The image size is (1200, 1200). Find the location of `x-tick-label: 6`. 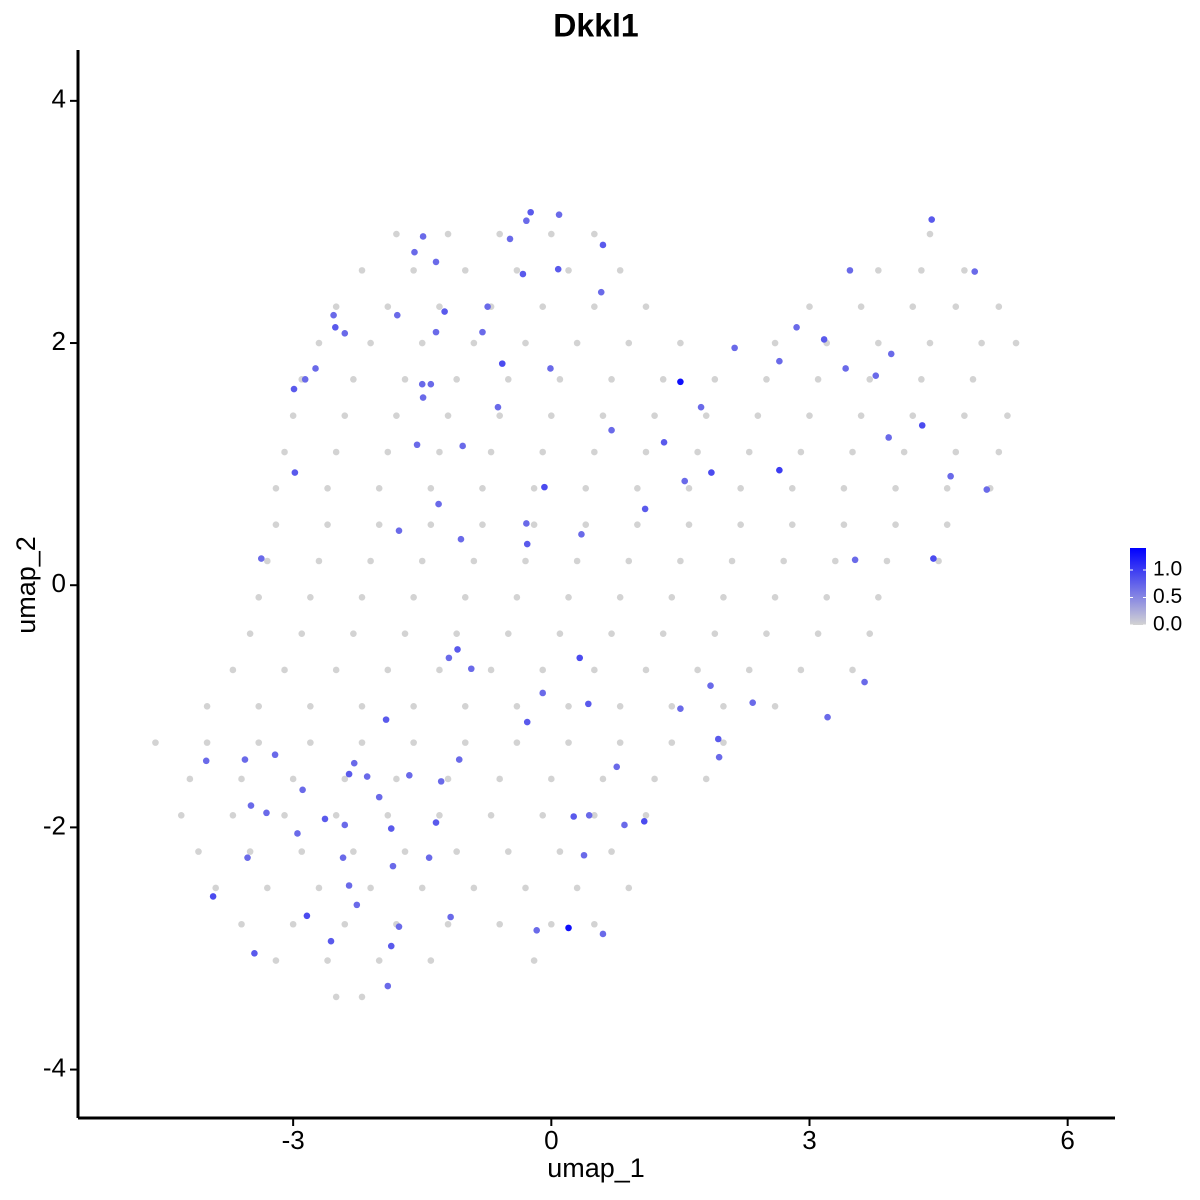

x-tick-label: 6 is located at coordinates (1067, 1140).